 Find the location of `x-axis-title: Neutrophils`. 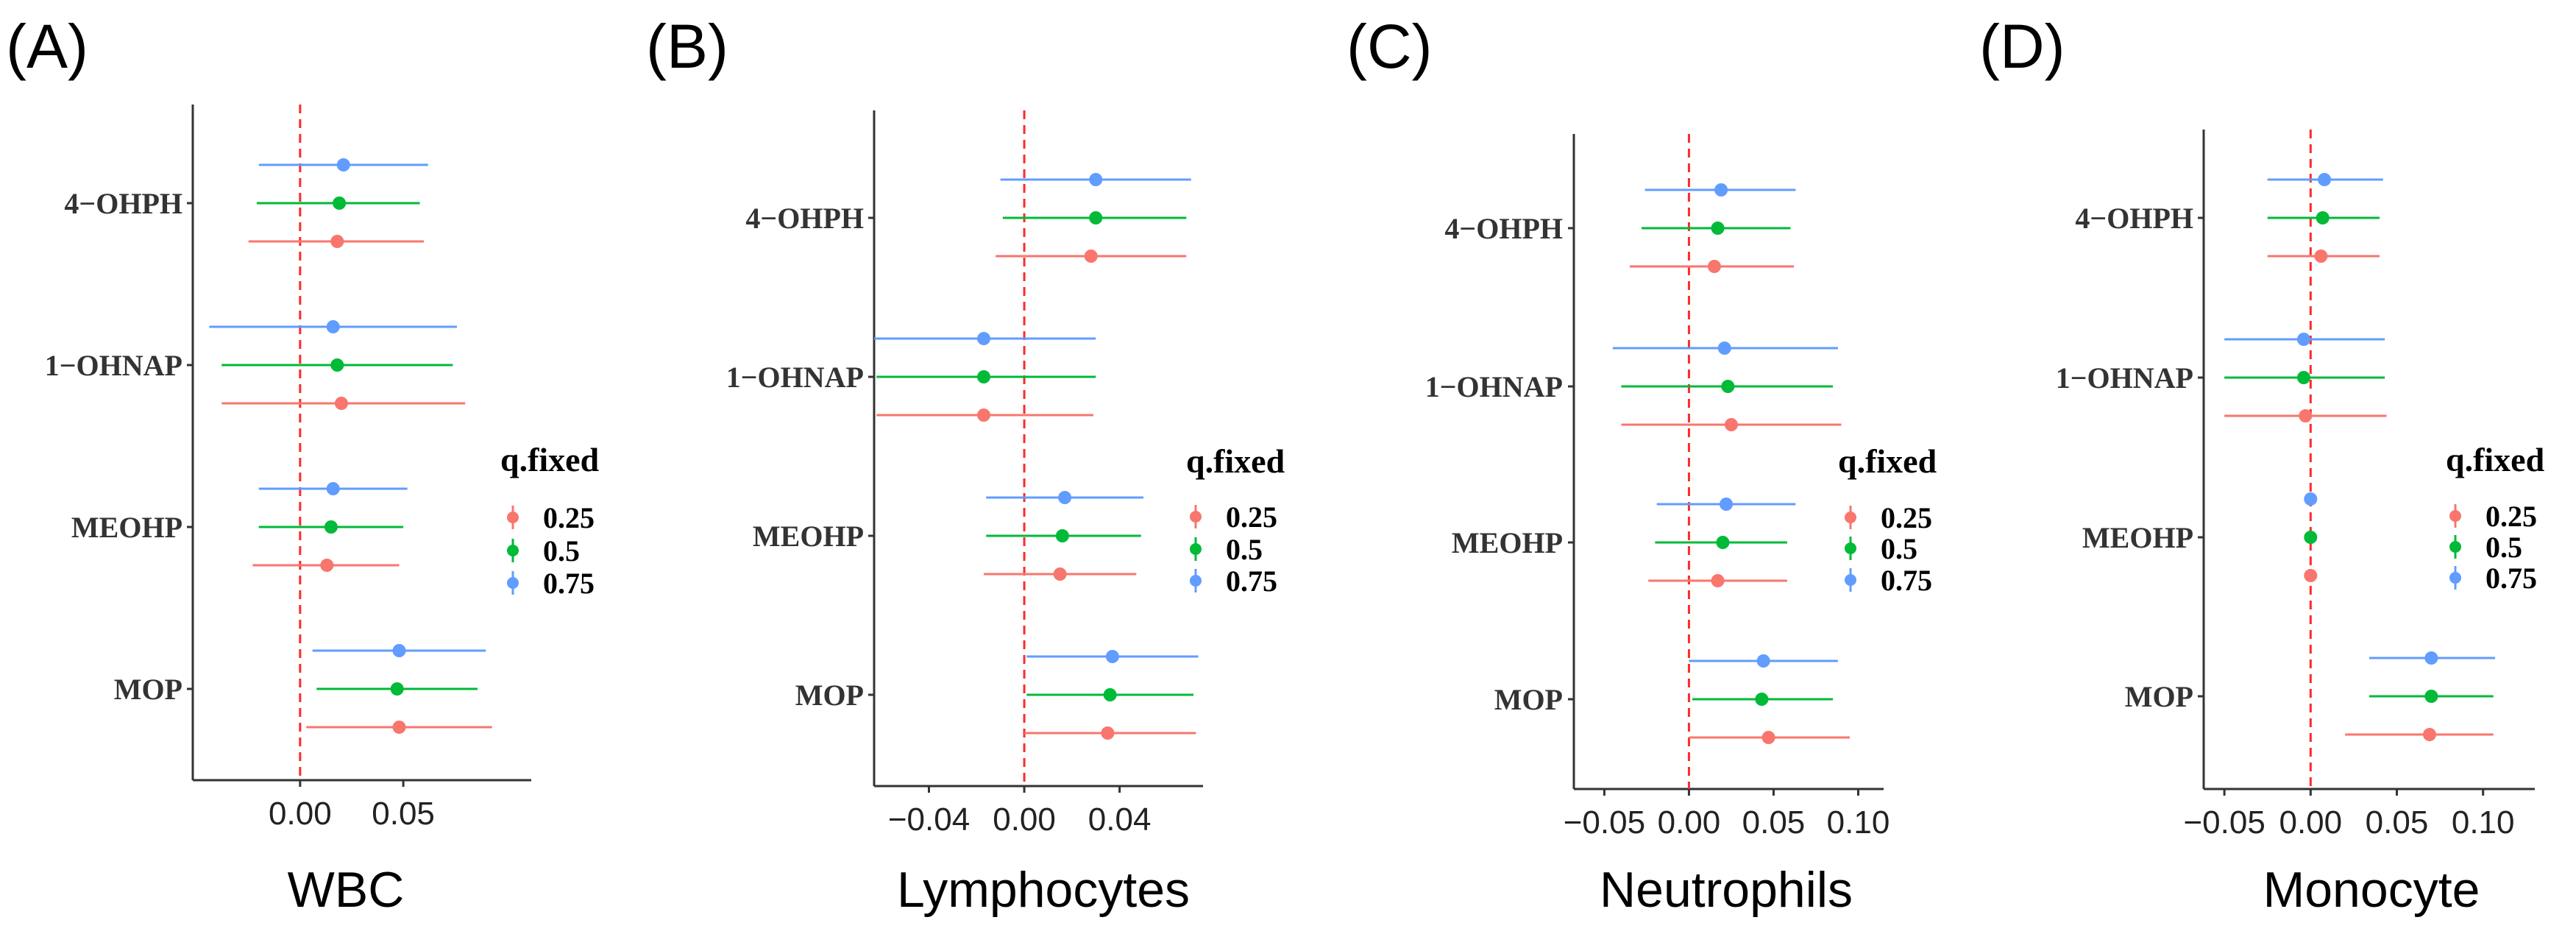

x-axis-title: Neutrophils is located at coordinates (1726, 890).